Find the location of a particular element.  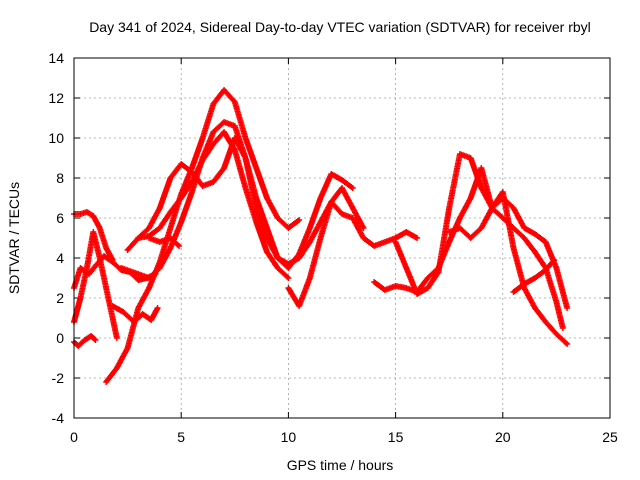

y-tick-label: 12 is located at coordinates (56, 98).